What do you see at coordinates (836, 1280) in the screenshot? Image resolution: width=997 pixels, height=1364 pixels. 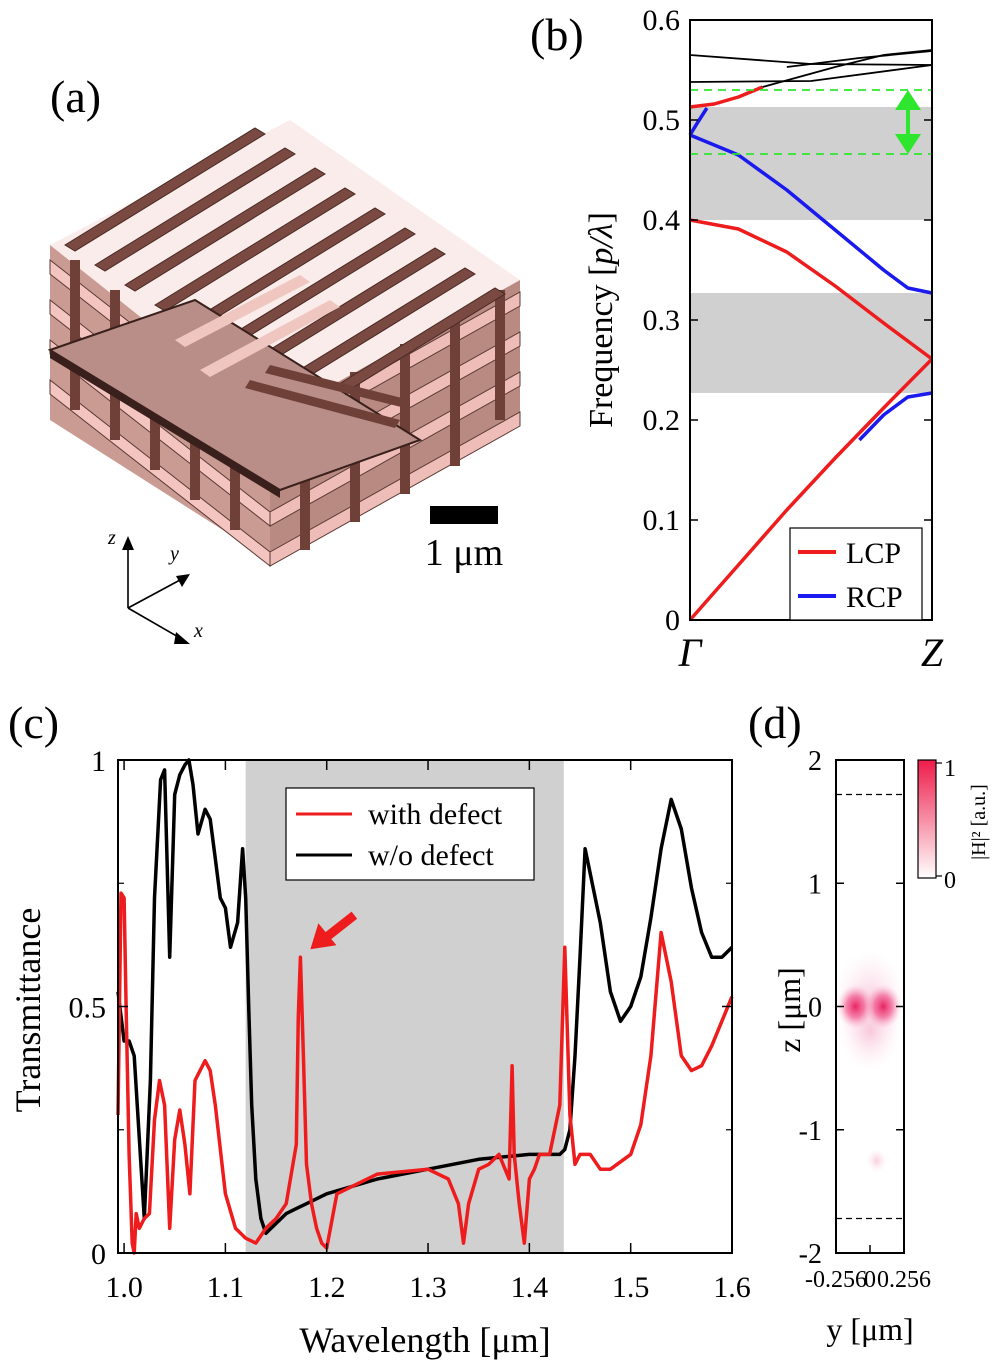 I see `x-tick-label: -0.256` at bounding box center [836, 1280].